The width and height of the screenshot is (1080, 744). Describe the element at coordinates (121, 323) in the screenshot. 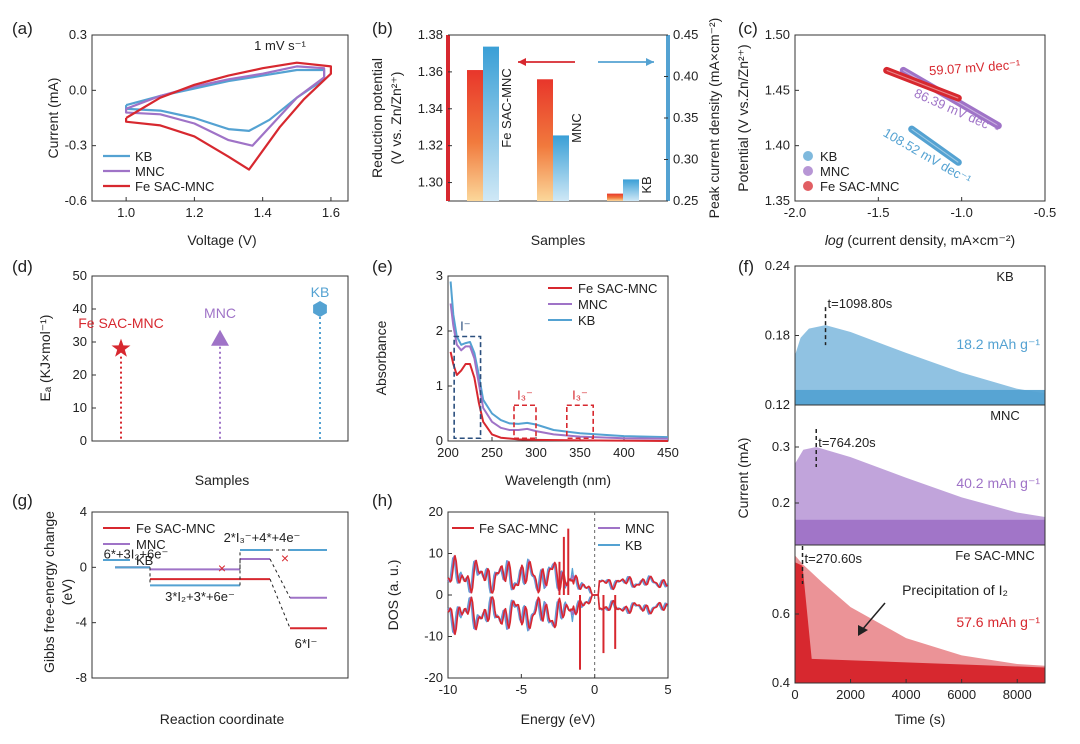

I see `point-label-fe: Fe SAC-MNC` at that location.